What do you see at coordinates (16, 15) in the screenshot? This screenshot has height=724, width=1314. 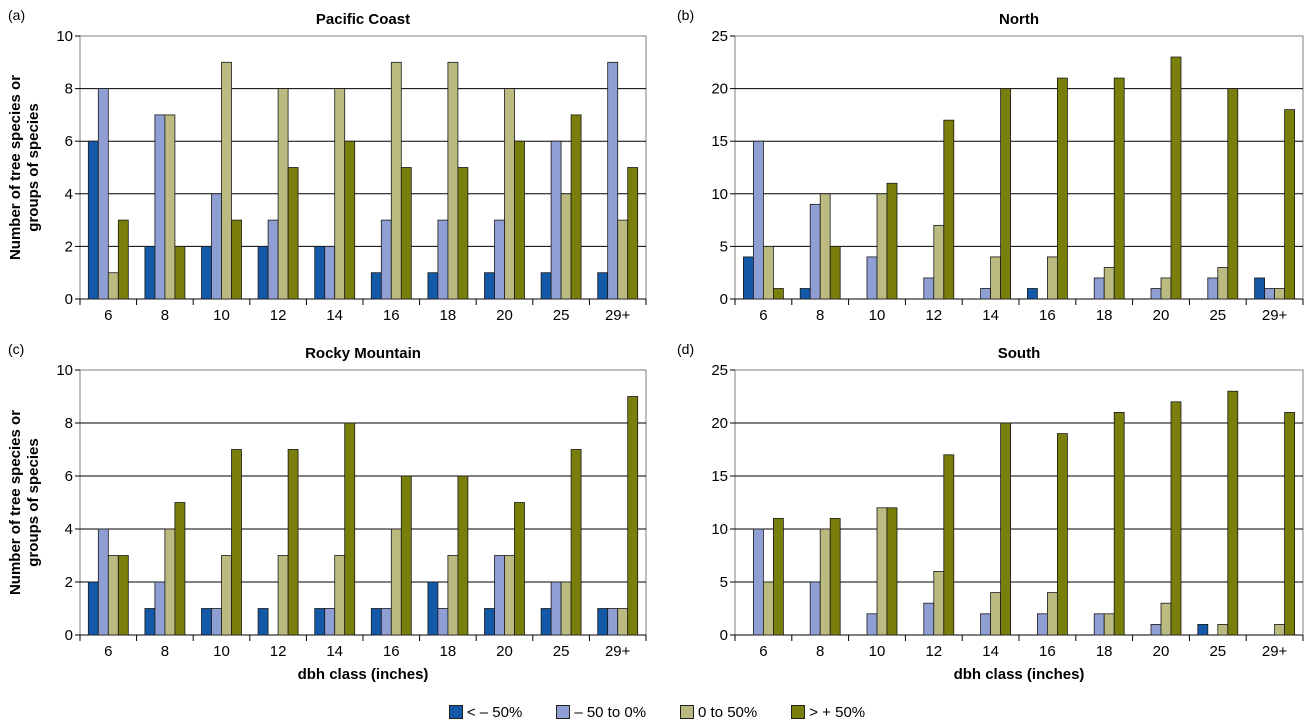 I see `panel-label: (a)` at bounding box center [16, 15].